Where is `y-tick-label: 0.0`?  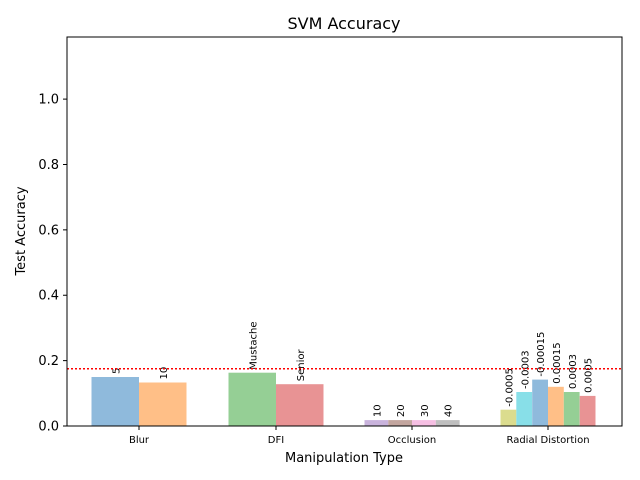 y-tick-label: 0.0 is located at coordinates (48, 427).